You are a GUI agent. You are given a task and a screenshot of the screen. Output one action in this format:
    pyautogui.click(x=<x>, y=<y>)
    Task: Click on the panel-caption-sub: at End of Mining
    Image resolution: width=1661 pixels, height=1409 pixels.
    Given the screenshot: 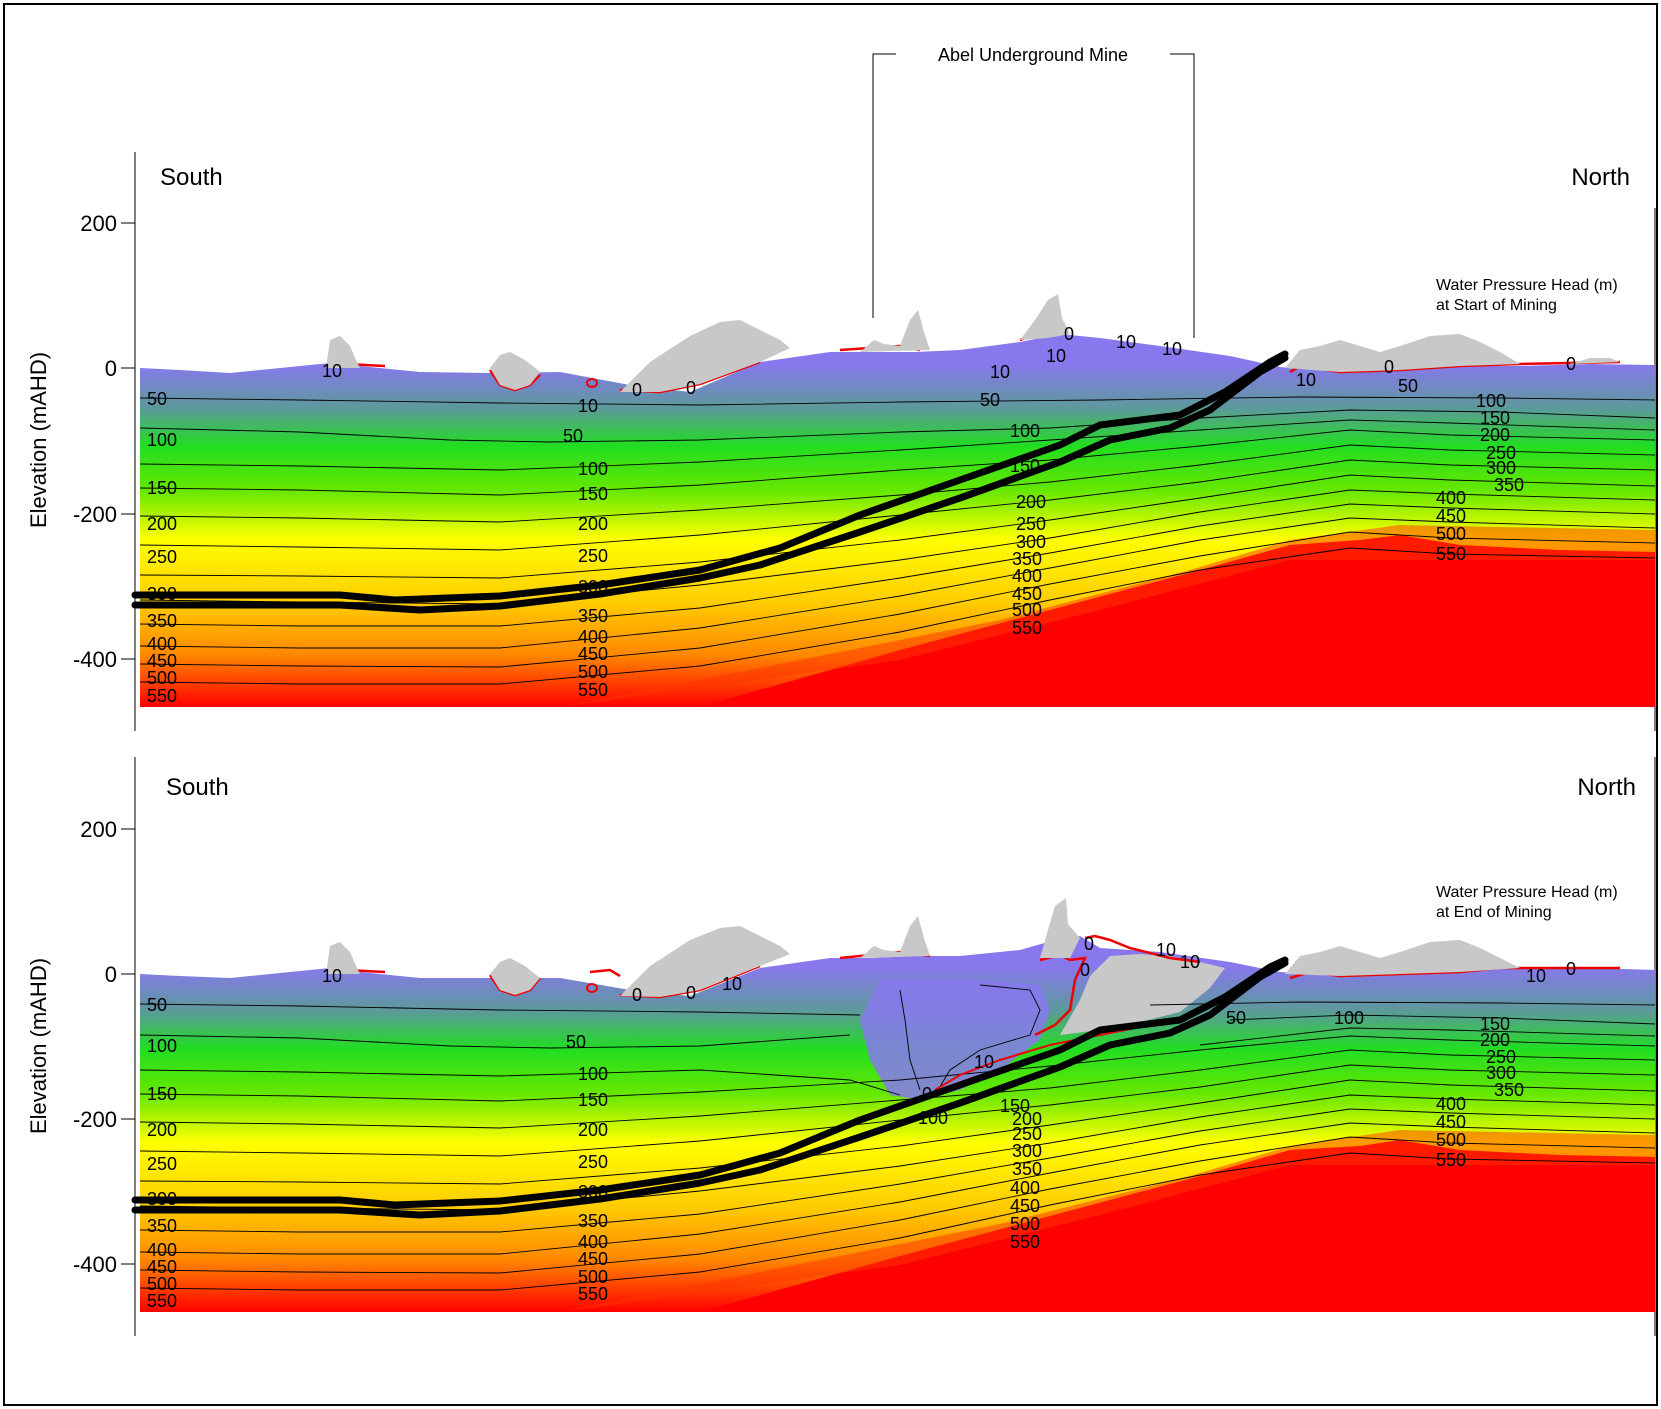 What is the action you would take?
    pyautogui.click(x=1494, y=912)
    